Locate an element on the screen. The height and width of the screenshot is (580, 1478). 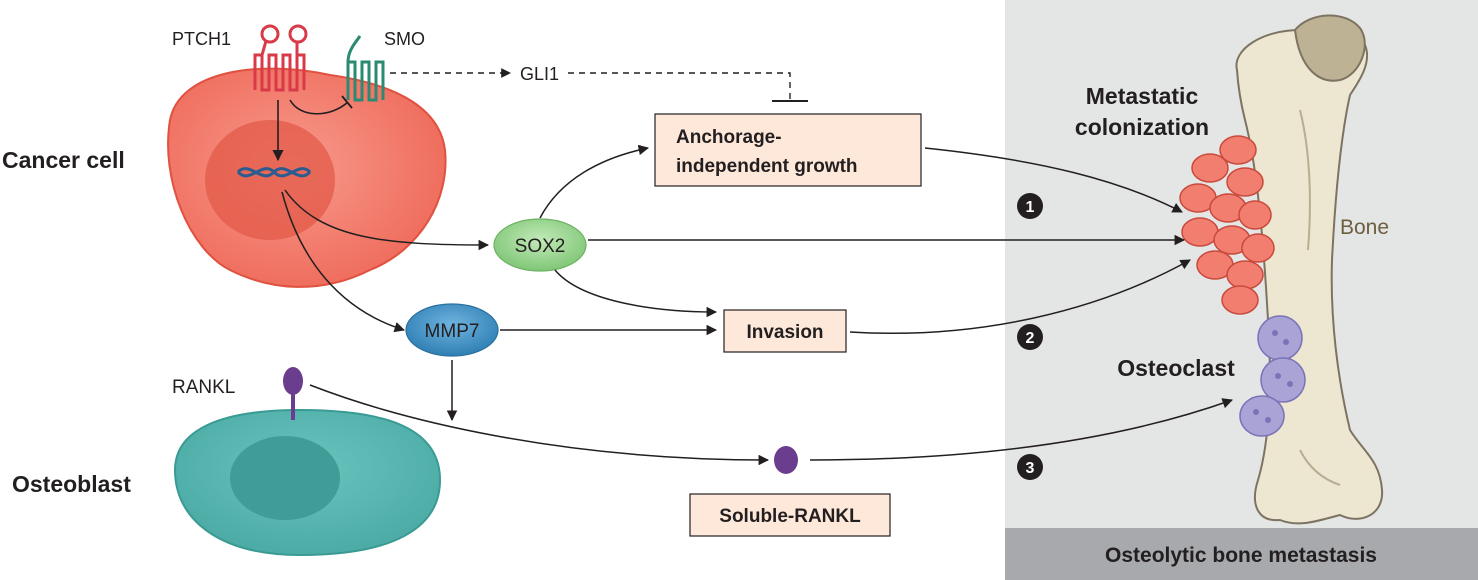
mmp7-node is located at coordinates (452, 330).